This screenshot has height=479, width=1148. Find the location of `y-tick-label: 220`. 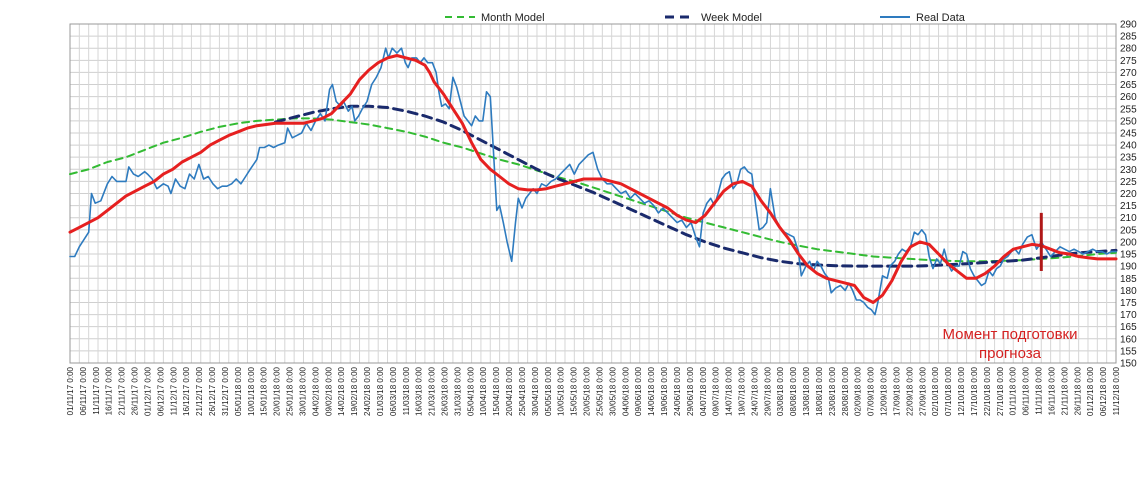

y-tick-label: 220 is located at coordinates (1128, 194).